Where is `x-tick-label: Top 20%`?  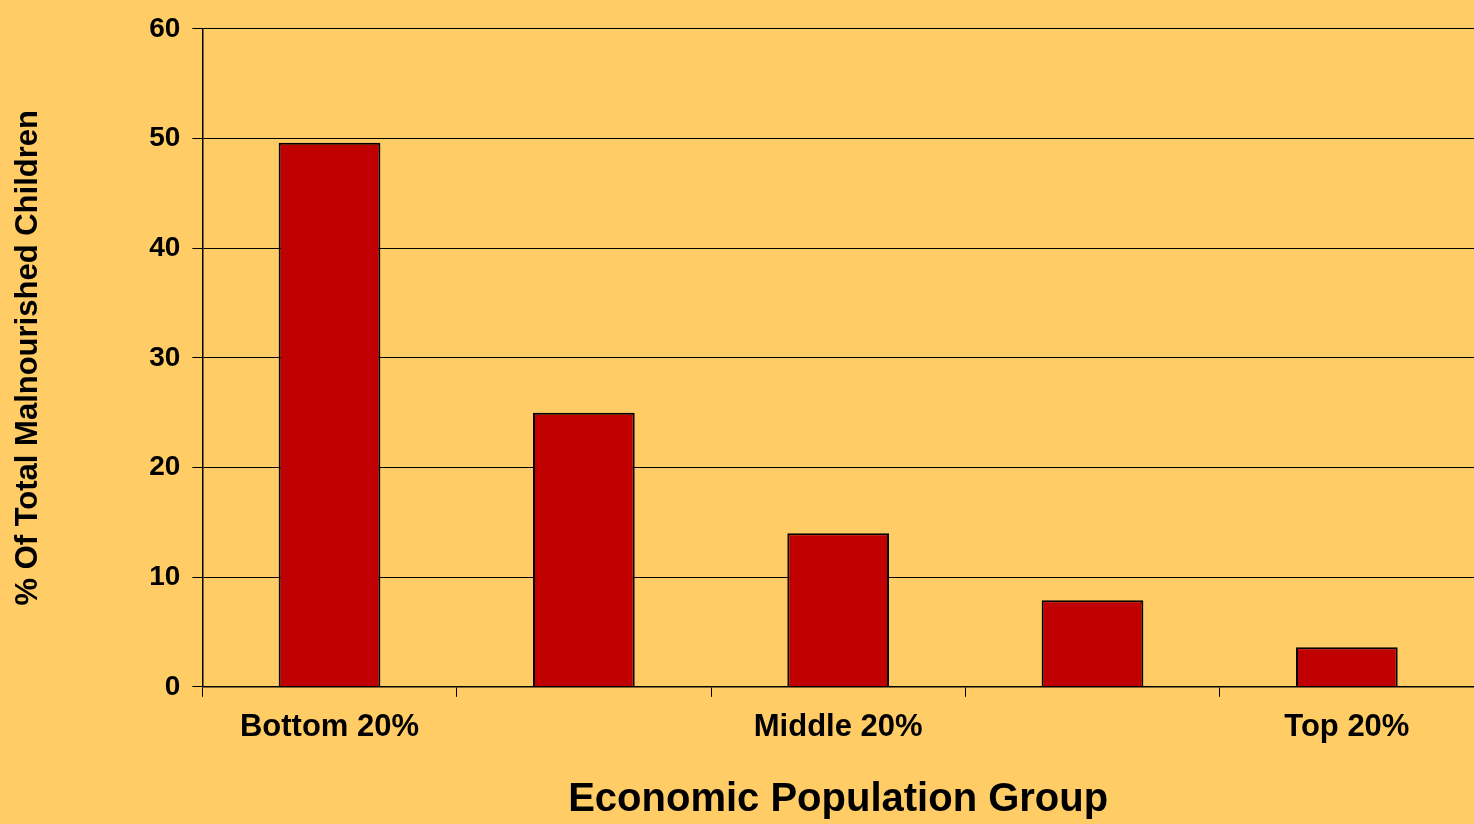
x-tick-label: Top 20% is located at coordinates (1347, 725).